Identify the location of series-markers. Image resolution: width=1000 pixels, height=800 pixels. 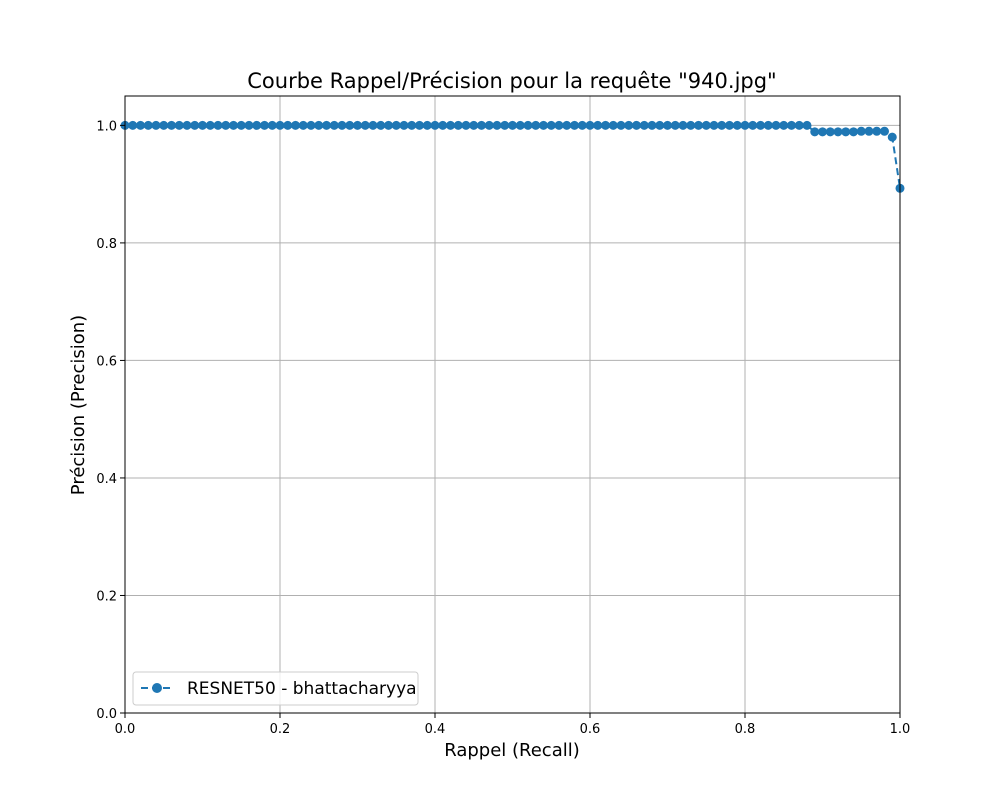
(512, 156).